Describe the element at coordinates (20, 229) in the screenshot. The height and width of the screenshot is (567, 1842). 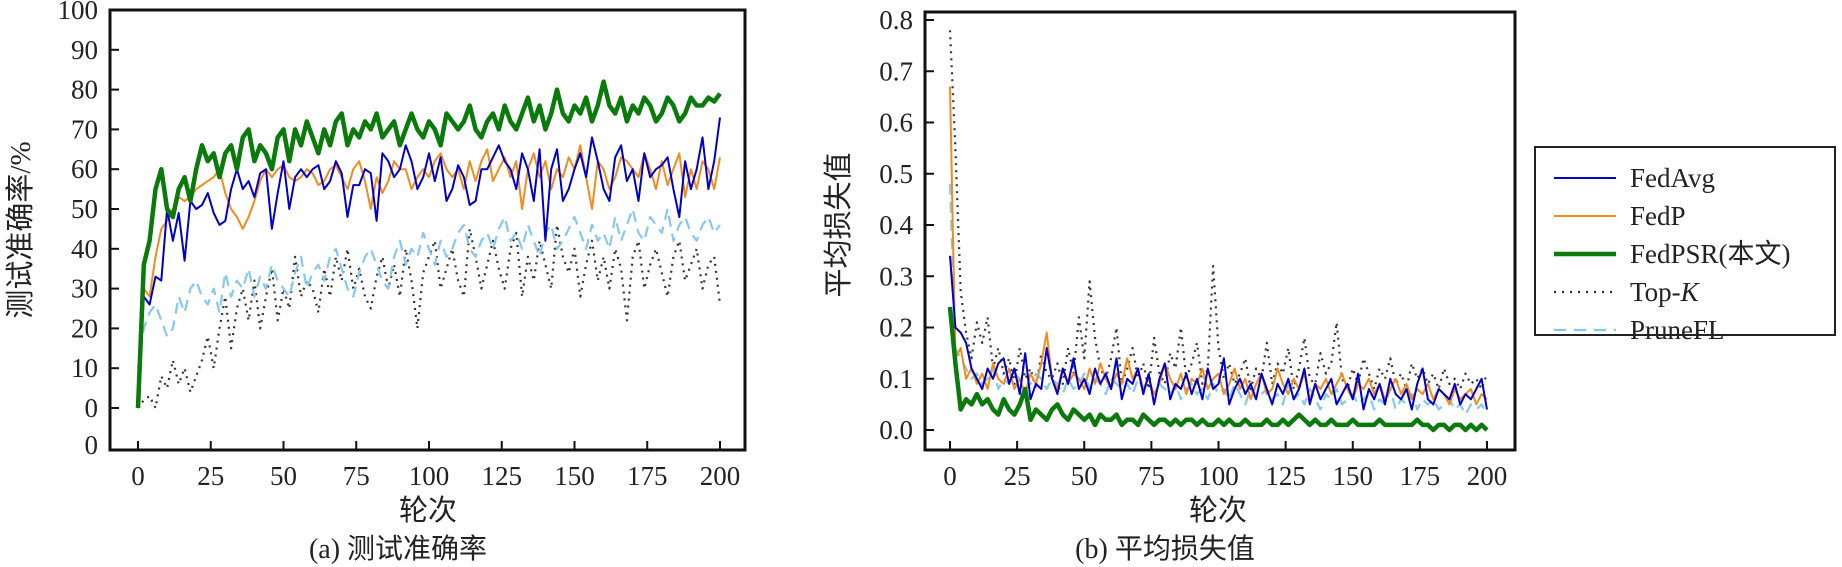
I see `accuracy-y-axis-title: 测试准确率/%` at that location.